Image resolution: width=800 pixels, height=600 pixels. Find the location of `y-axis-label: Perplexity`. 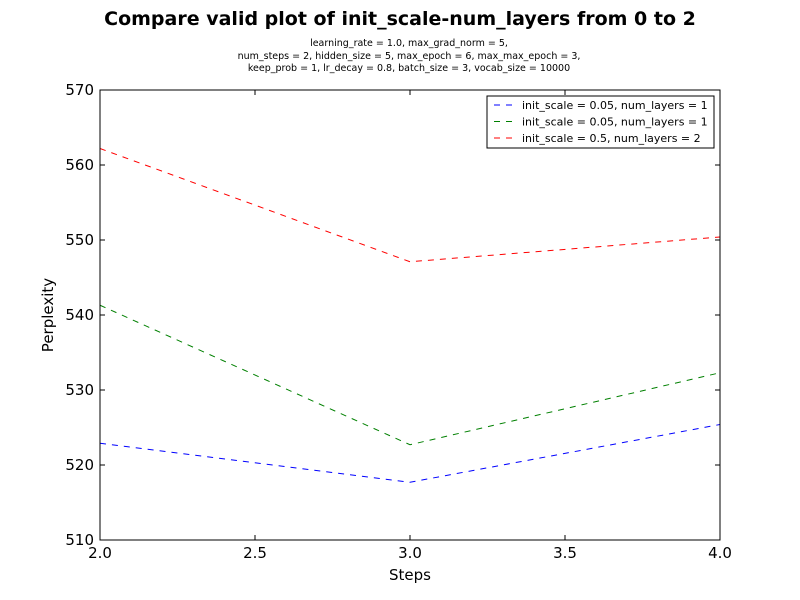

y-axis-label: Perplexity is located at coordinates (48, 315).